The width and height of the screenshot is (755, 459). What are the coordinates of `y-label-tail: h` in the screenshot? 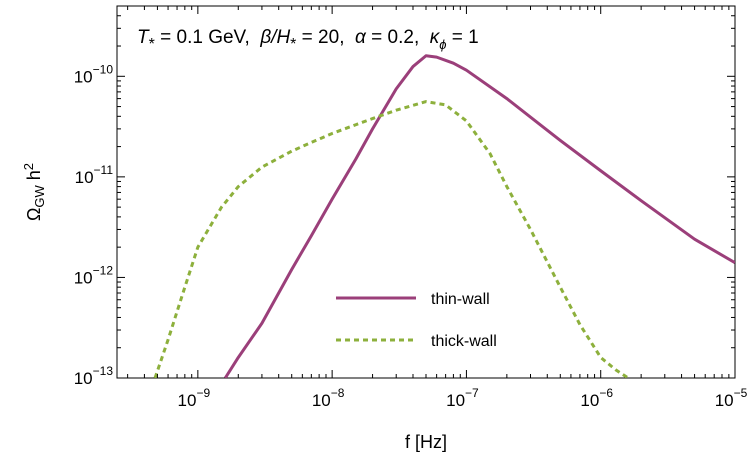 It's located at (34, 177).